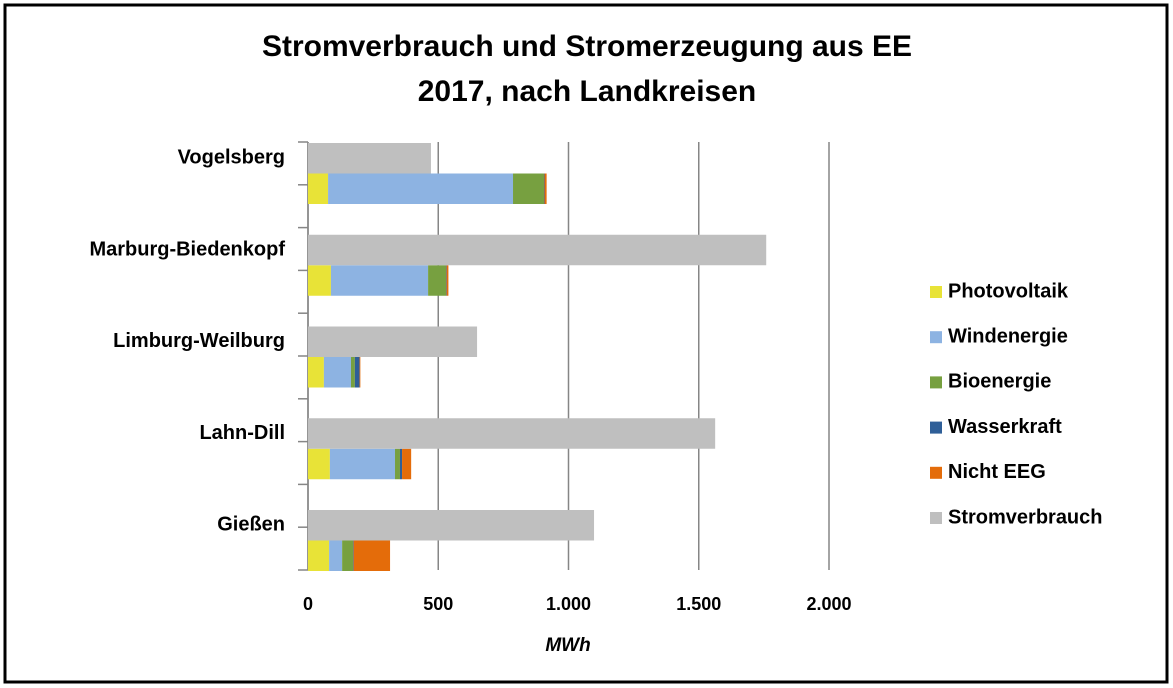 Image resolution: width=1173 pixels, height=688 pixels. What do you see at coordinates (251, 525) in the screenshot?
I see `category-label: Gießen` at bounding box center [251, 525].